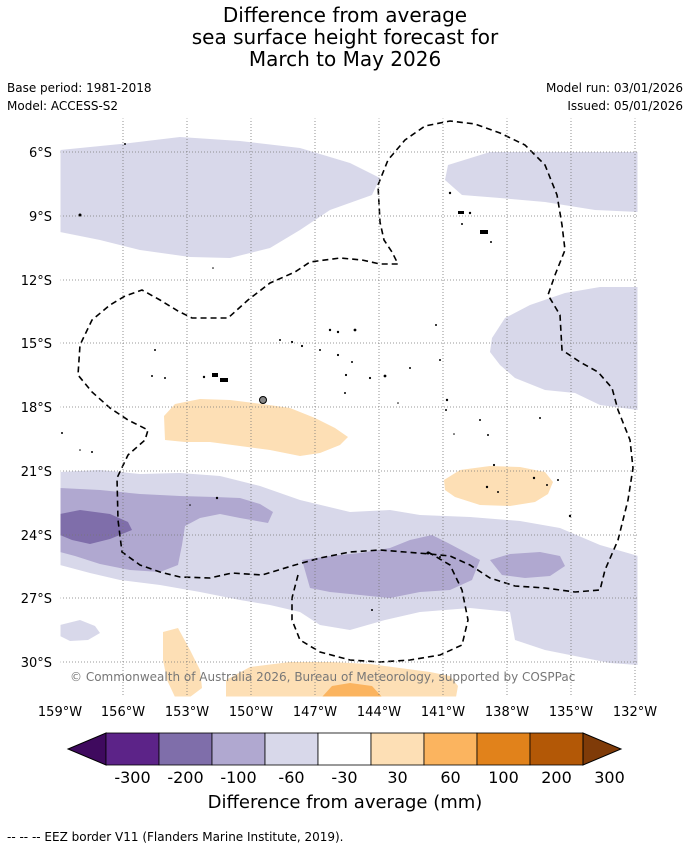 The image size is (690, 850). What do you see at coordinates (625, 106) in the screenshot?
I see `issued-date: Issued: 05/01/2026` at bounding box center [625, 106].